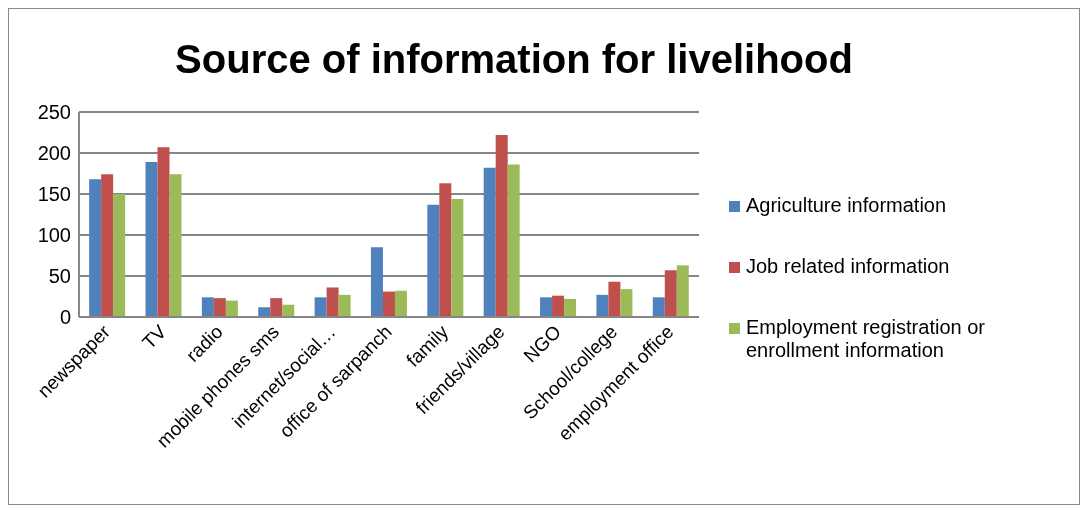 The width and height of the screenshot is (1087, 511). Describe the element at coordinates (65, 317) in the screenshot. I see `y-tick-label: 0` at that location.